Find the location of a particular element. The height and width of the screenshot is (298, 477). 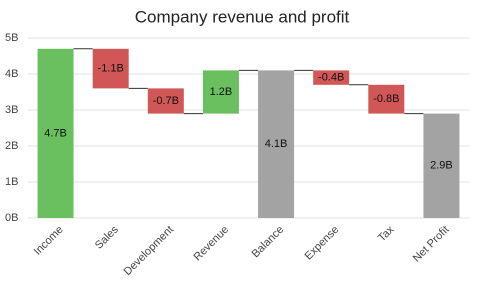

x-tick-label: Net Profit is located at coordinates (431, 244).